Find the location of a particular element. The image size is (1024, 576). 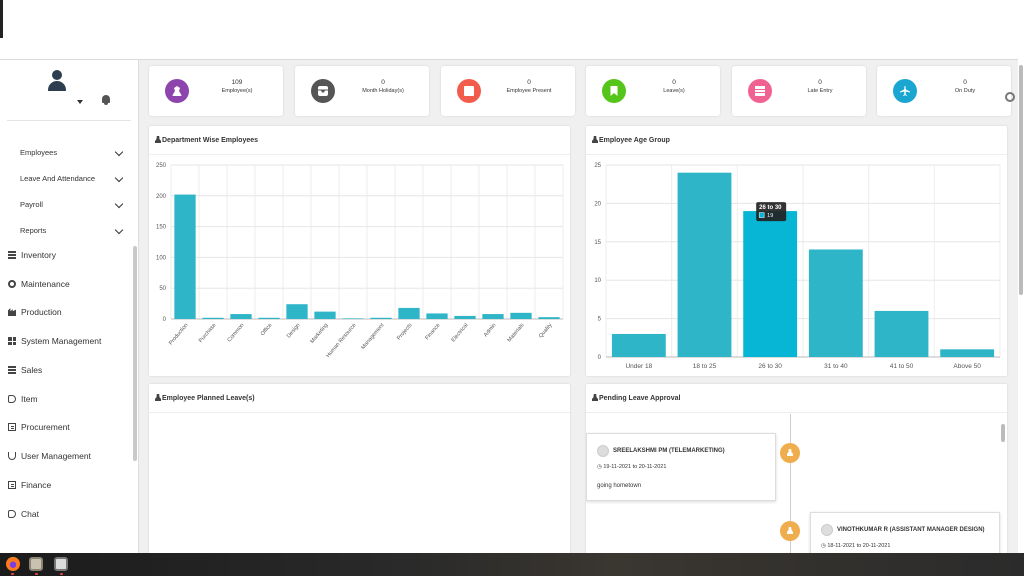

bell-icon is located at coordinates (106, 100).